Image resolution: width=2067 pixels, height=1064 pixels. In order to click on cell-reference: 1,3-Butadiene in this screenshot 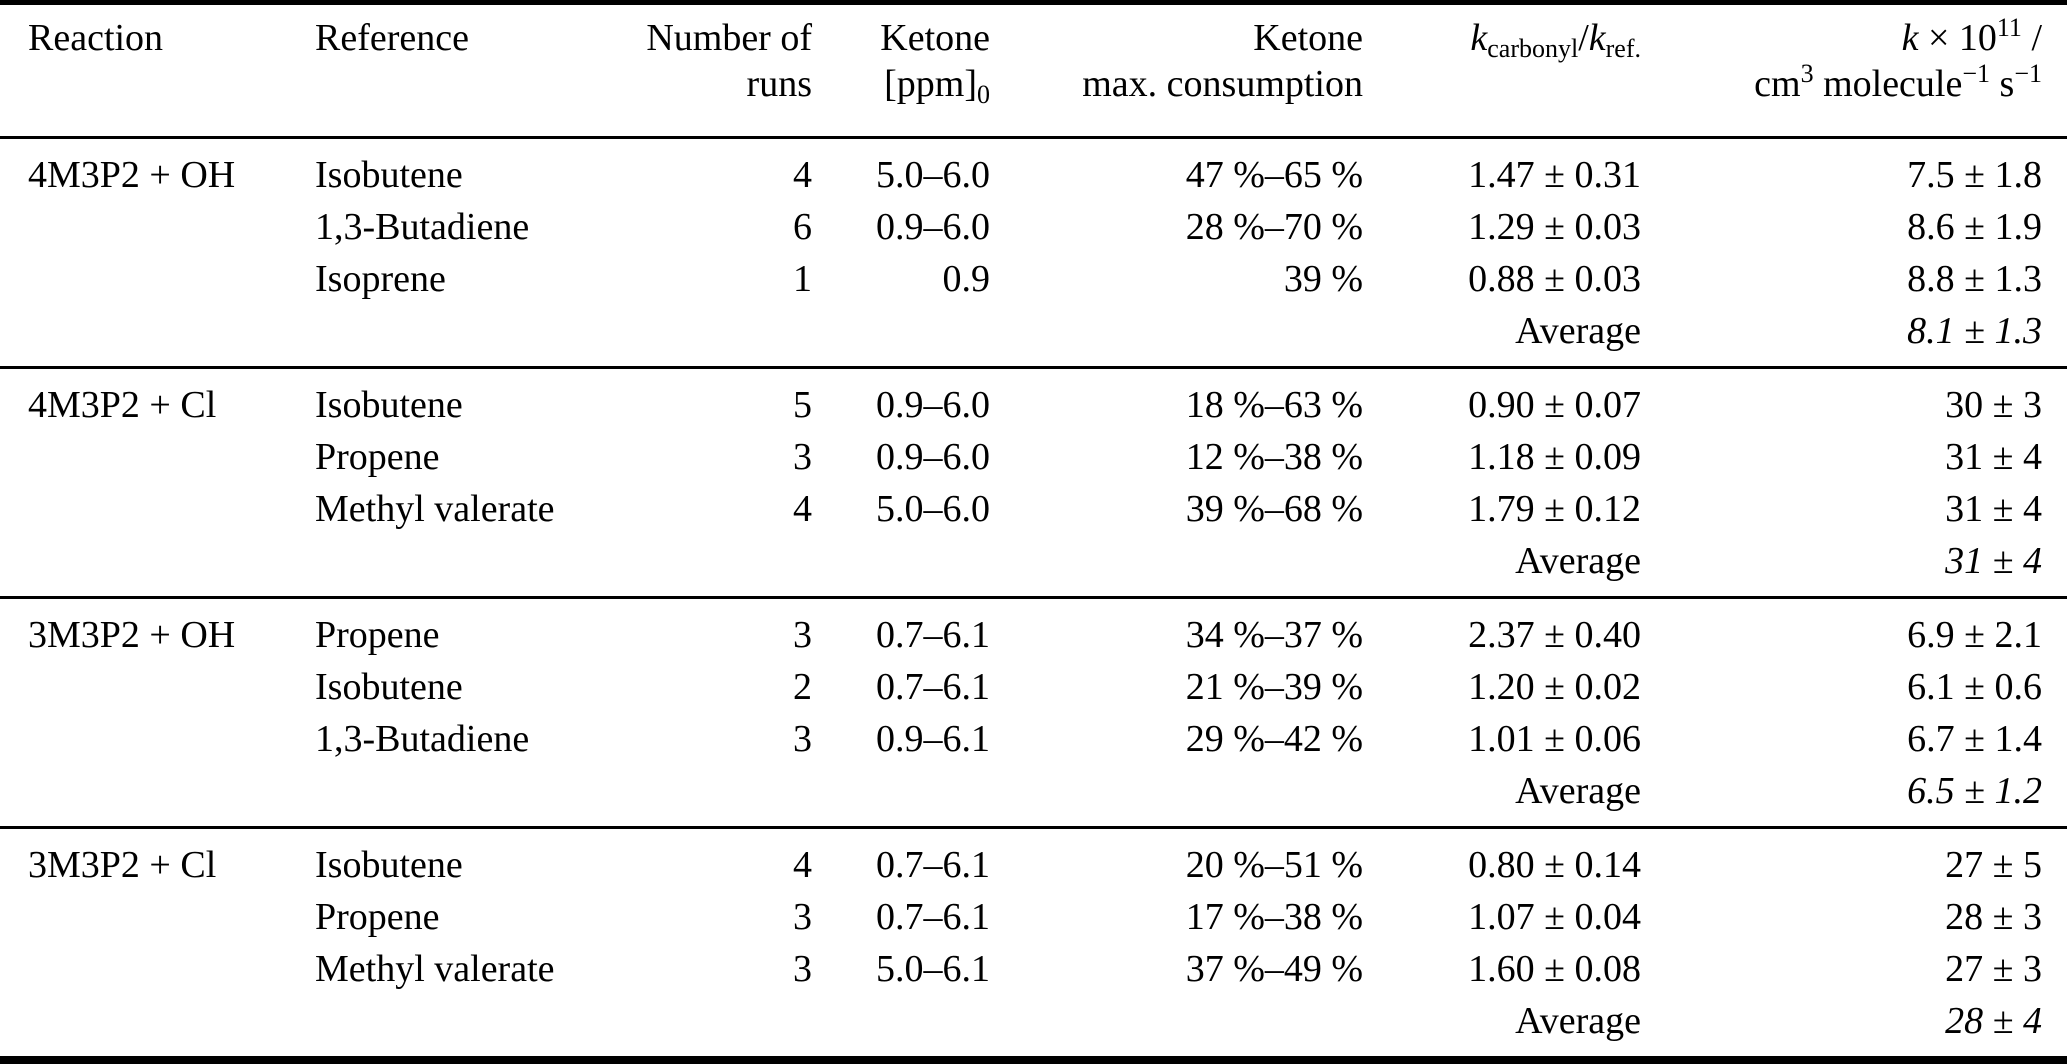, I will do `click(422, 739)`.